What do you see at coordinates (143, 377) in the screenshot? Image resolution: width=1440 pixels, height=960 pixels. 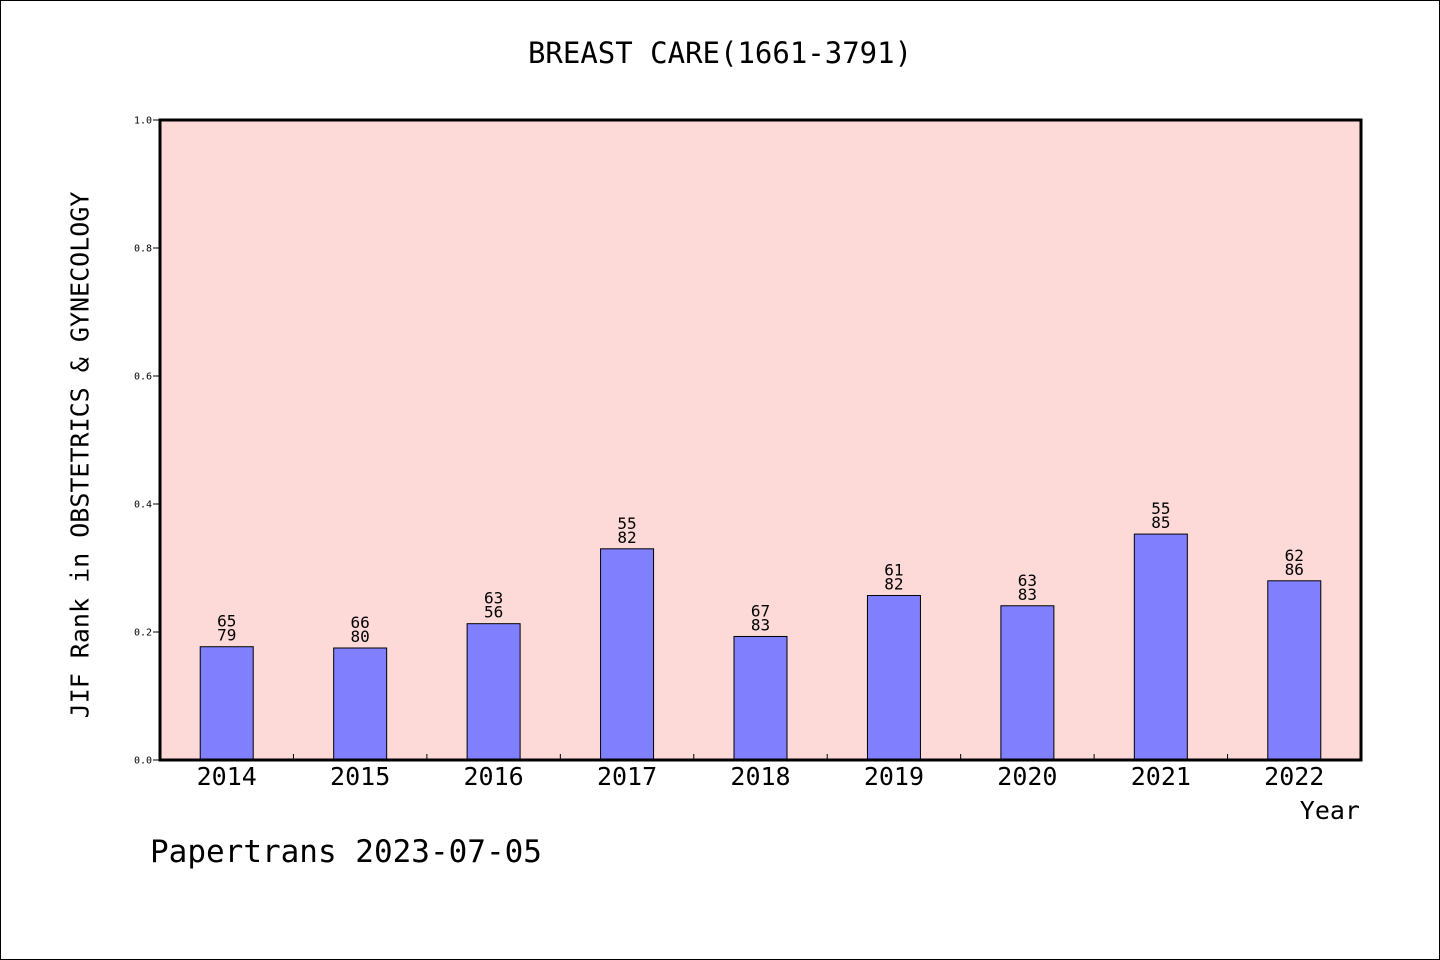 I see `y-tick-label: 0.6` at bounding box center [143, 377].